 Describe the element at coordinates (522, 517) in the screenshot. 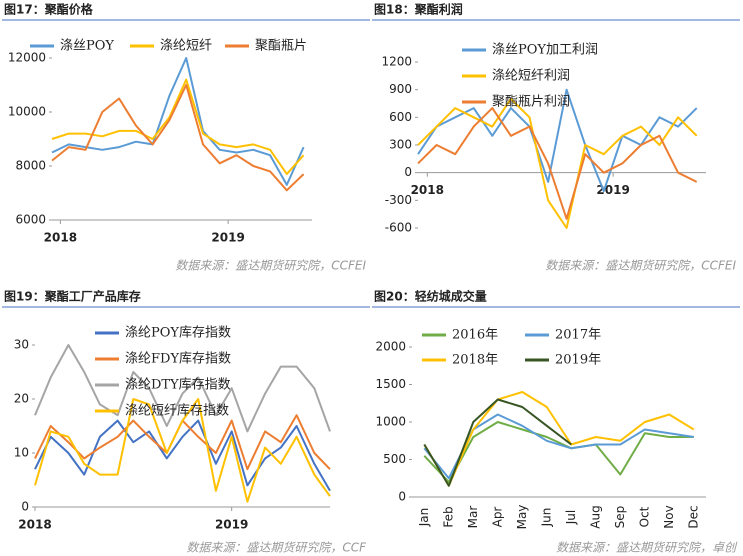

I see `x-tick-label: May` at that location.